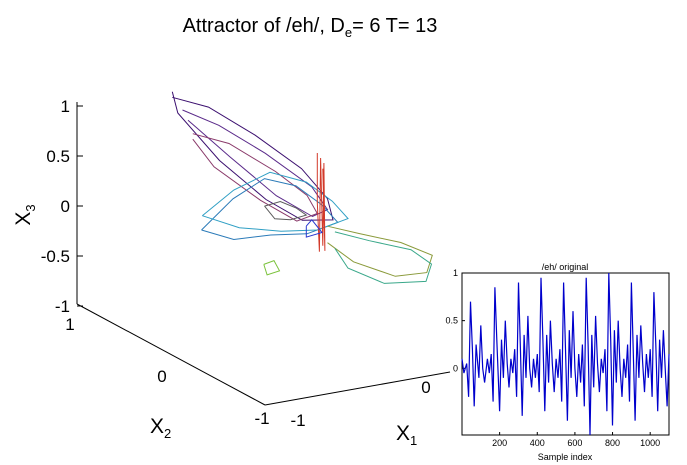  What do you see at coordinates (69, 324) in the screenshot?
I see `x2-tick-label: 1` at bounding box center [69, 324].